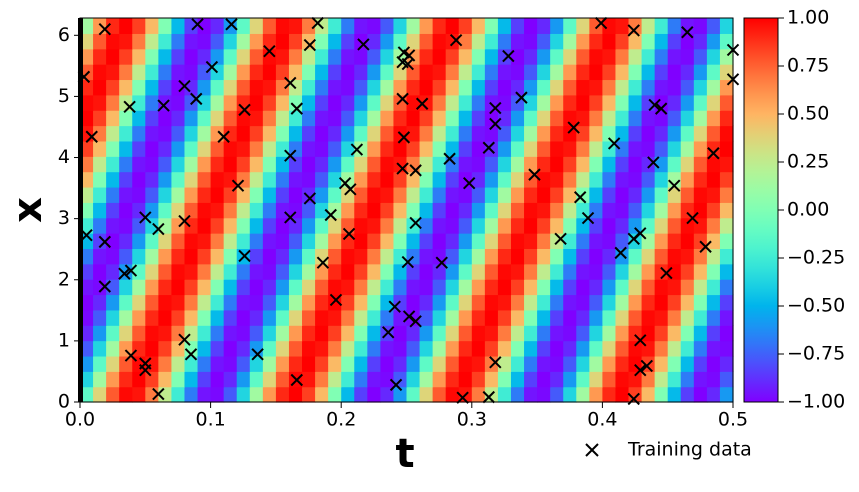  Describe the element at coordinates (64, 340) in the screenshot. I see `y-tick-label: 1` at that location.